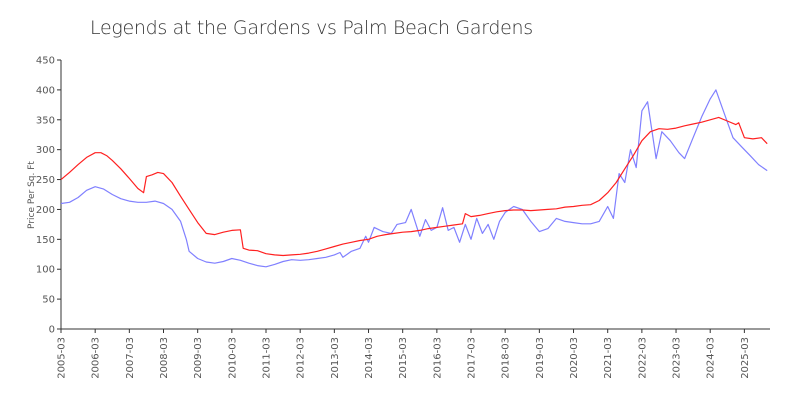 This screenshot has width=800, height=400. What do you see at coordinates (540, 358) in the screenshot?
I see `x-tick-label: 2019-03` at bounding box center [540, 358].